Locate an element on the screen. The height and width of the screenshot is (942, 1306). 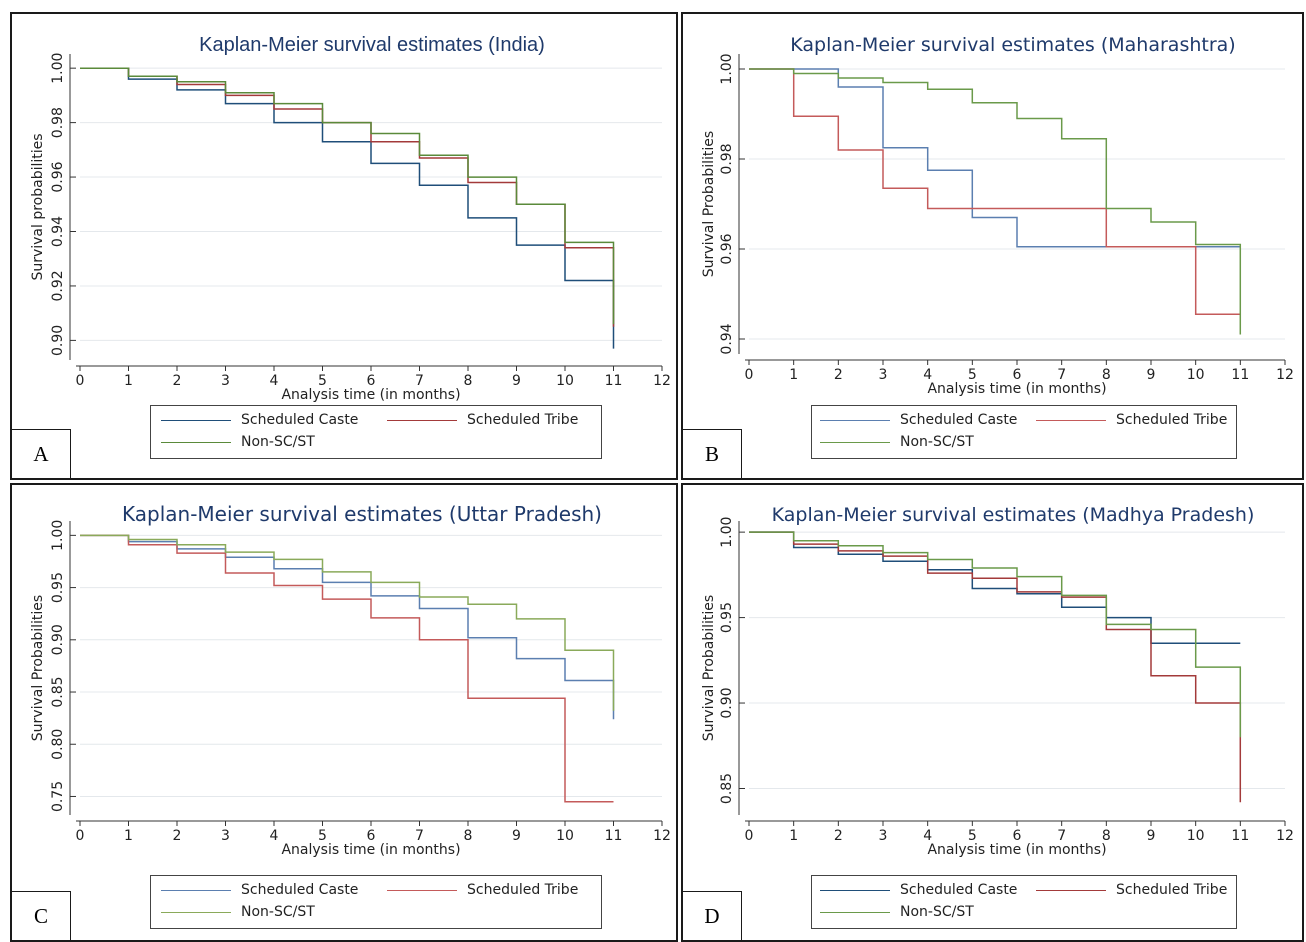
y-axis-label: Survival probabilities is located at coordinates (38, 206).